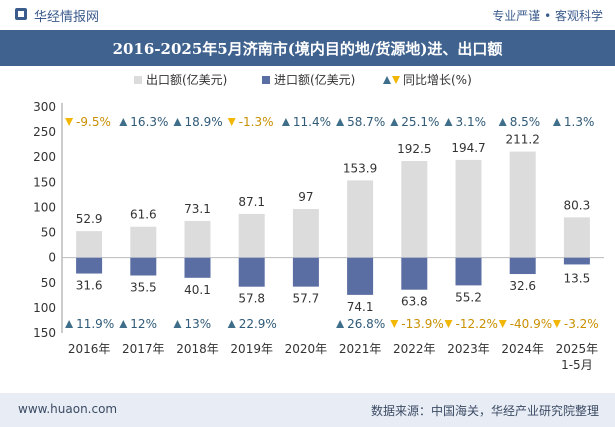 The height and width of the screenshot is (427, 615). What do you see at coordinates (437, 80) in the screenshot?
I see `legend-growth-label: 同比增长(%)` at bounding box center [437, 80].